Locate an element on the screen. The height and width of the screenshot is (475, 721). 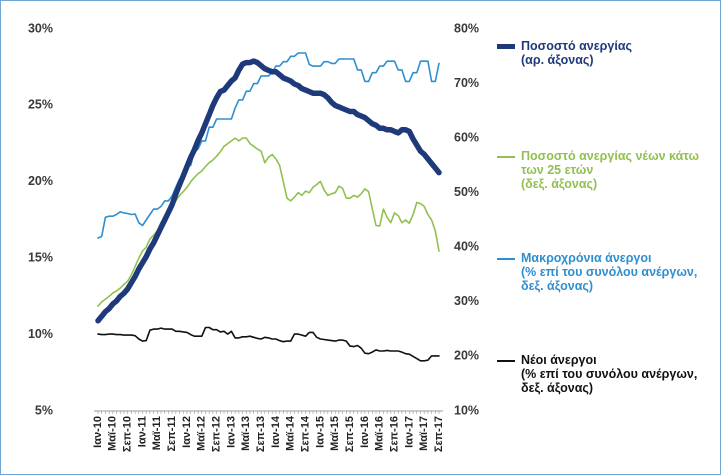
x-tick-label: Ιαν-10 is located at coordinates (98, 432).